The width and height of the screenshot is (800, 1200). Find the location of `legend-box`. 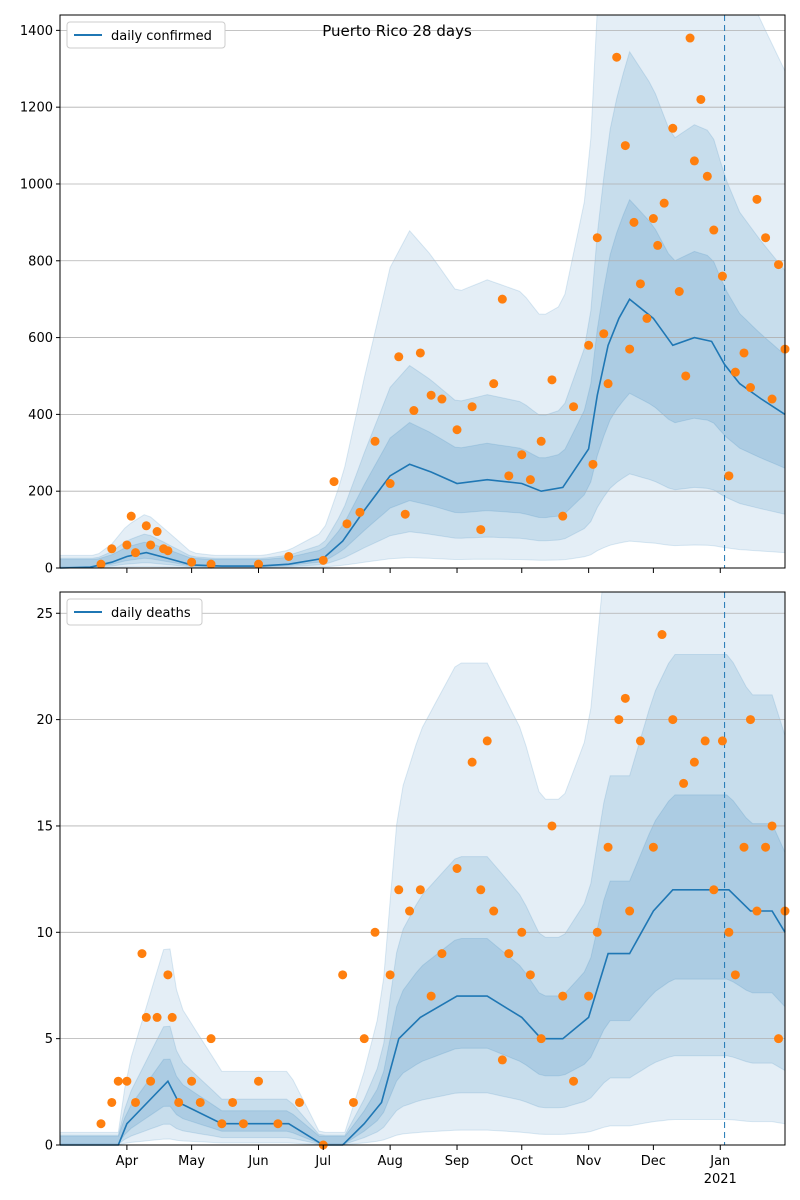

legend-box is located at coordinates (146, 35).